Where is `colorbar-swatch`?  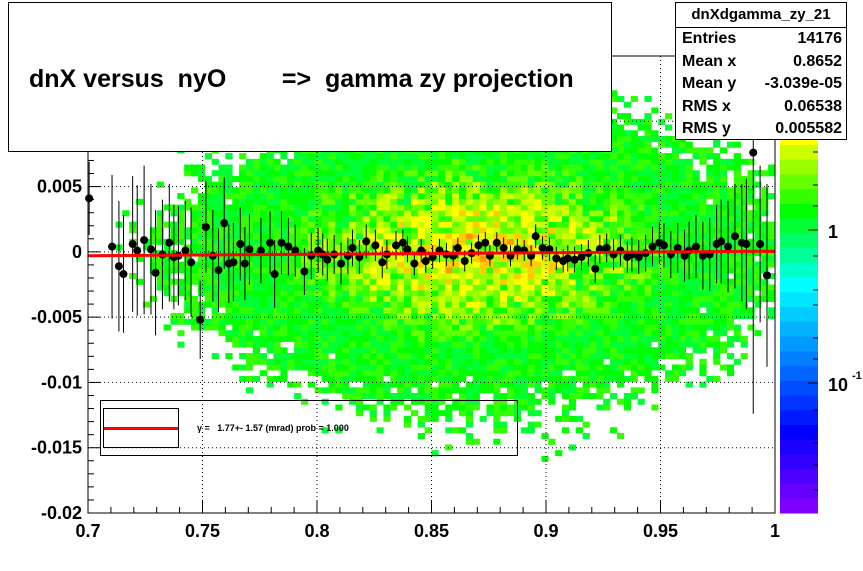
colorbar-swatch is located at coordinates (799, 270).